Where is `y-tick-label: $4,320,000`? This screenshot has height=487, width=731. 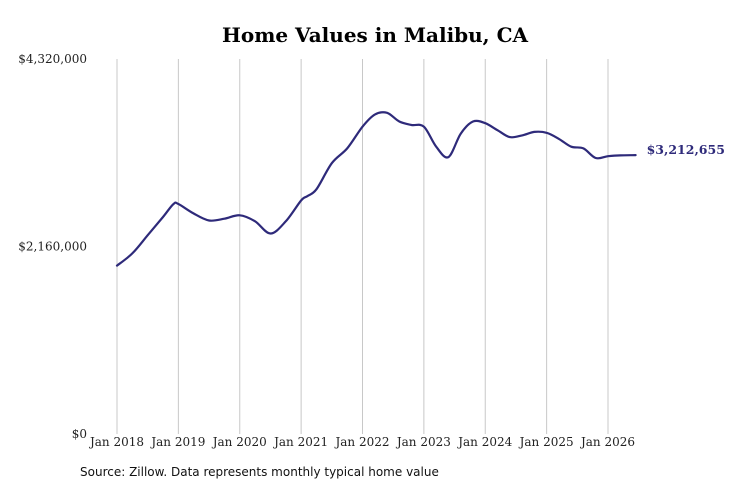
y-tick-label: $4,320,000 is located at coordinates (52, 59).